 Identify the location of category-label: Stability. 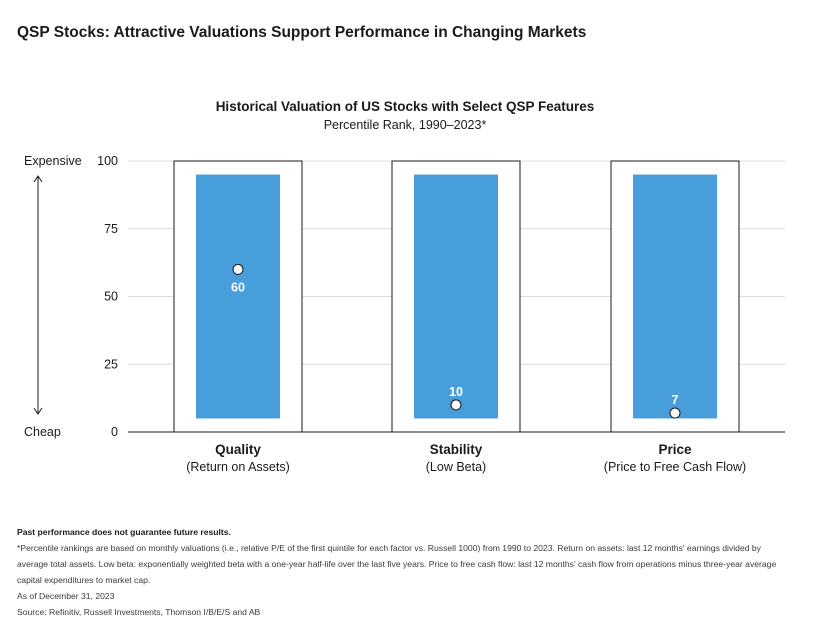
(456, 449).